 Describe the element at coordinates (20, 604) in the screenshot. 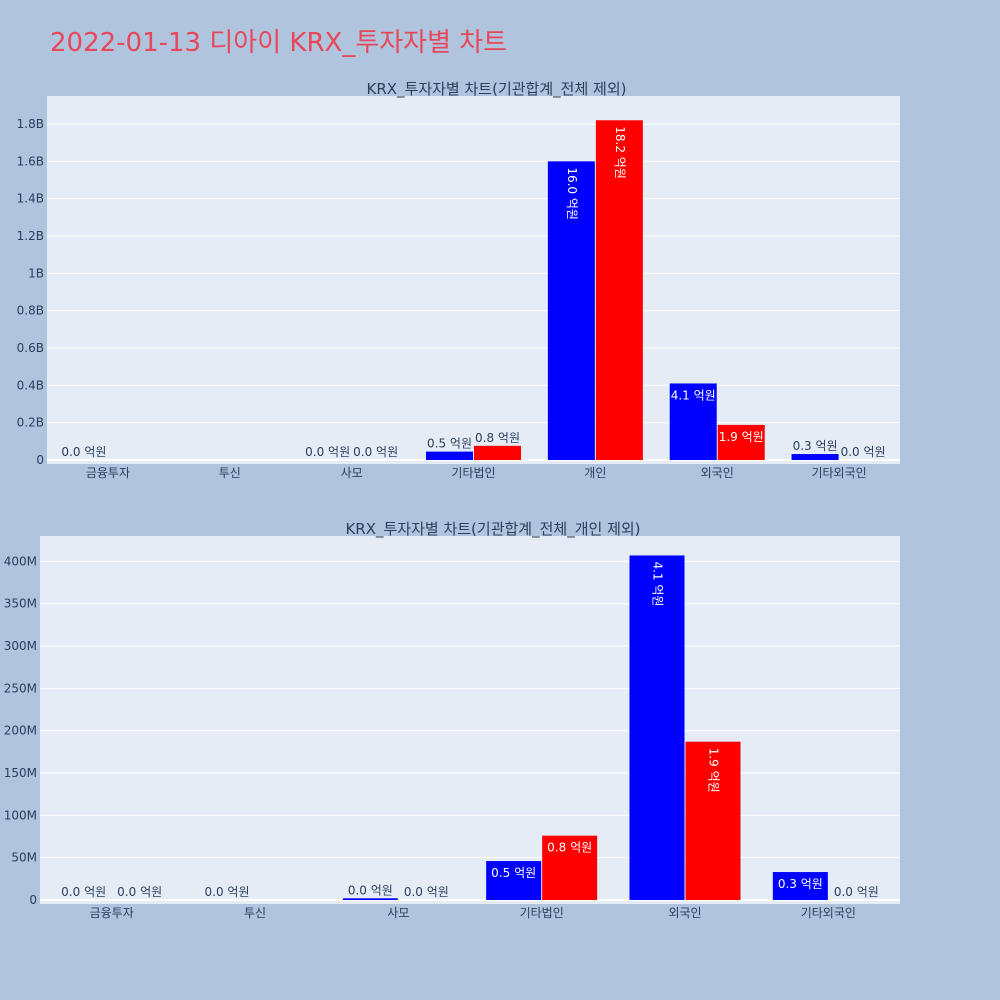

I see `y-tick-label: 350M` at that location.